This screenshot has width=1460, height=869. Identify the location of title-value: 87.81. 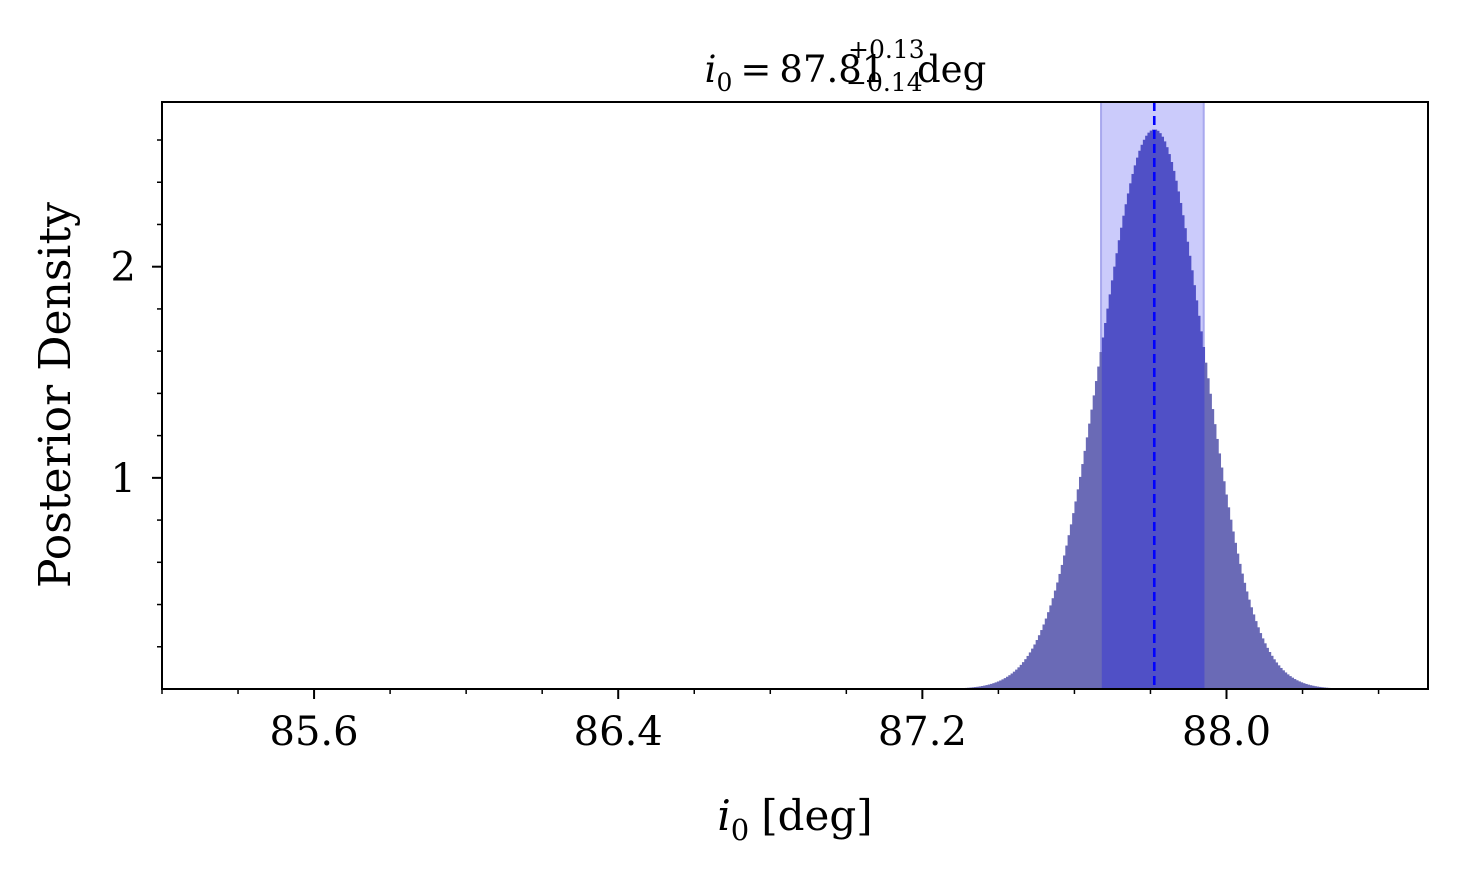
(832, 69).